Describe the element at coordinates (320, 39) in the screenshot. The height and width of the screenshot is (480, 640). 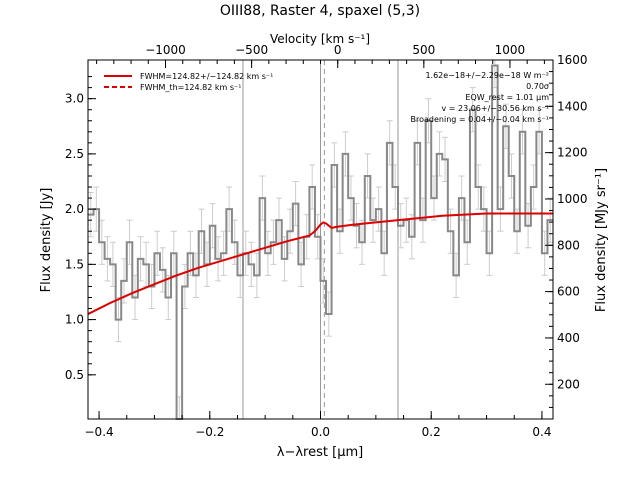
I see `top-axis-label: Velocity [km s⁻¹]` at that location.